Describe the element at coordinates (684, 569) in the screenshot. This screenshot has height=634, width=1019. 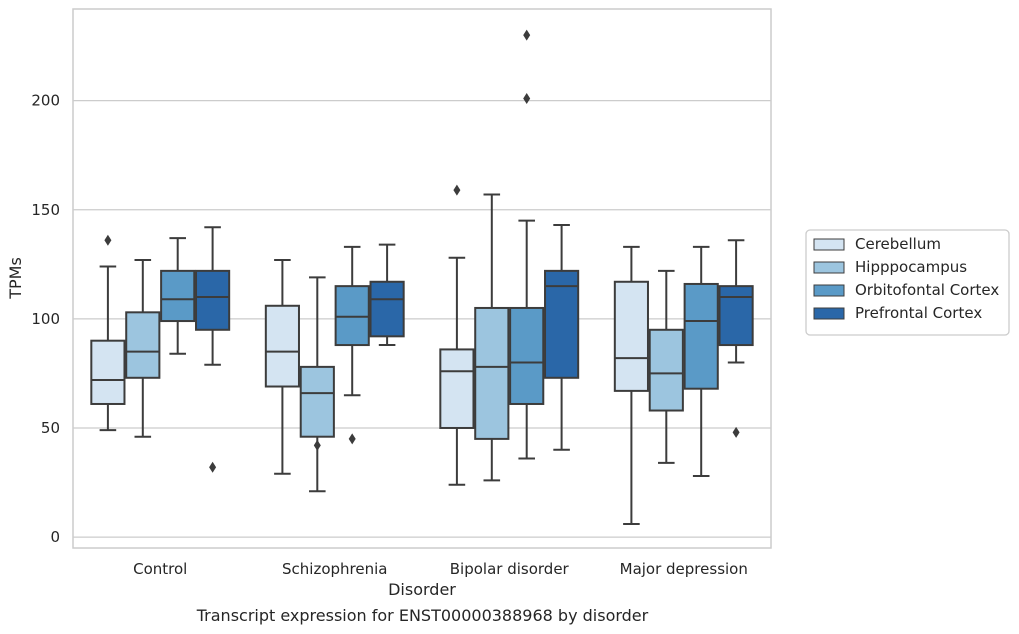
I see `x-tick-label: Major depression` at that location.